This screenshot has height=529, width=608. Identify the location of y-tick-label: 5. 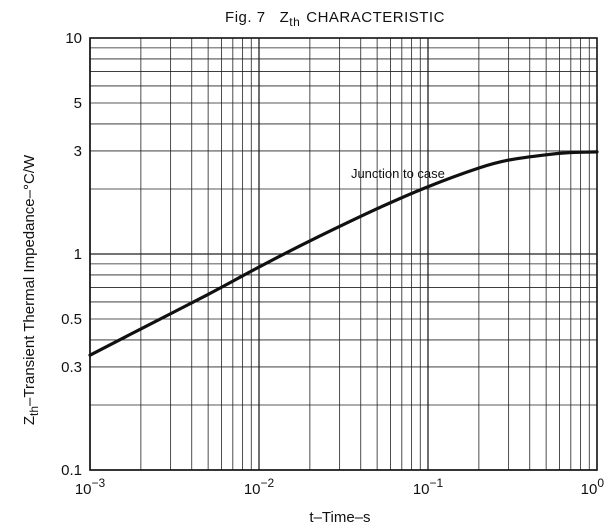
(78, 103).